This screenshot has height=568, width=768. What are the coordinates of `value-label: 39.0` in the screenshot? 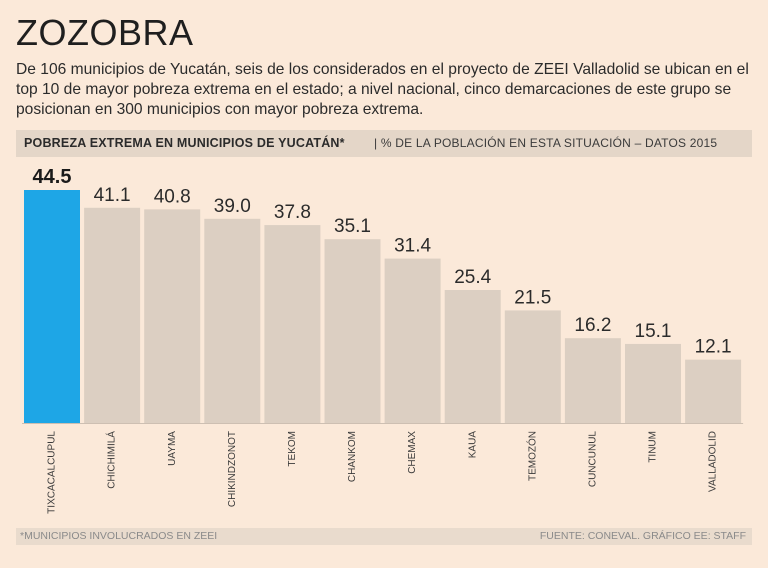 It's located at (232, 206).